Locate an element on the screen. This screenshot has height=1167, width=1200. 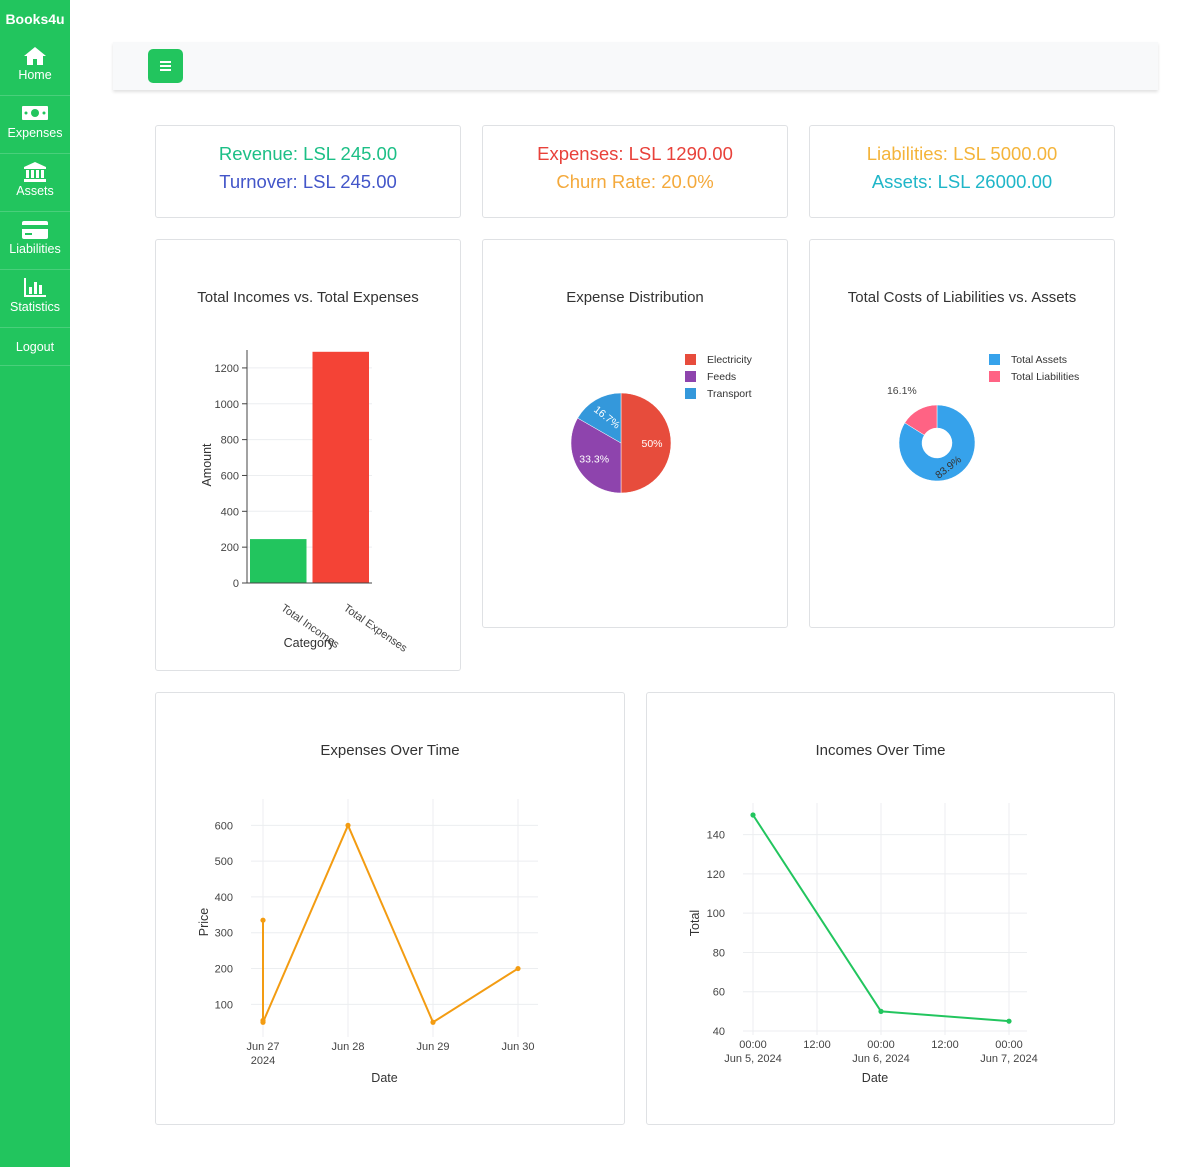
legend-label: Electricity is located at coordinates (730, 360).